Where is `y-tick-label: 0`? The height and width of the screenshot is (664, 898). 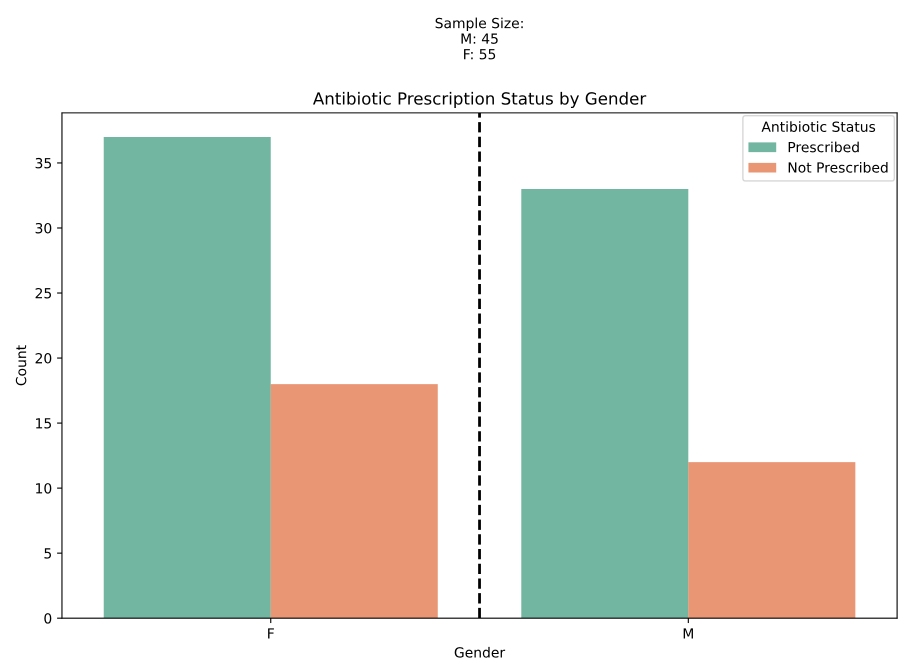 y-tick-label: 0 is located at coordinates (48, 618).